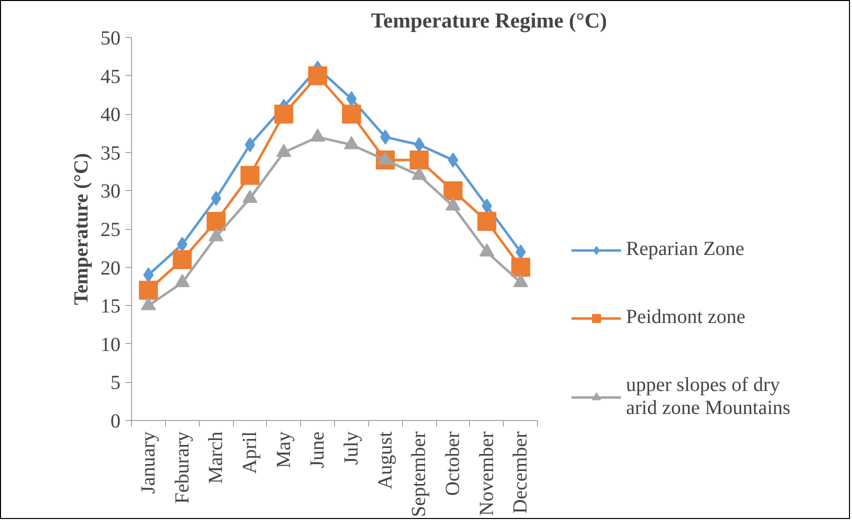 The width and height of the screenshot is (852, 521). Describe the element at coordinates (708, 397) in the screenshot. I see `legend-label: upper slopes of dry arid zone Mountains` at that location.